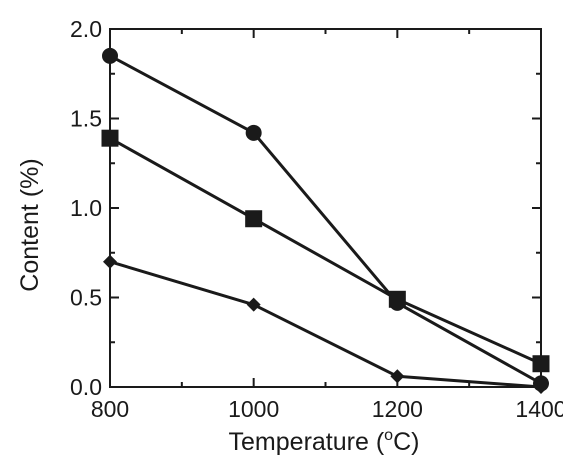 The image size is (563, 459). Describe the element at coordinates (86, 29) in the screenshot. I see `y-tick-label: 2.0` at that location.